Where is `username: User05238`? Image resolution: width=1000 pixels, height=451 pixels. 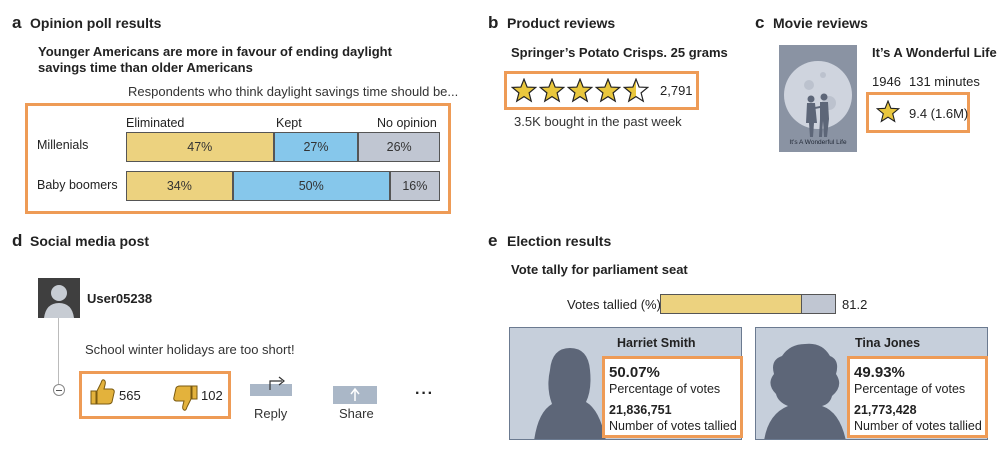
username: User05238 is located at coordinates (120, 298).